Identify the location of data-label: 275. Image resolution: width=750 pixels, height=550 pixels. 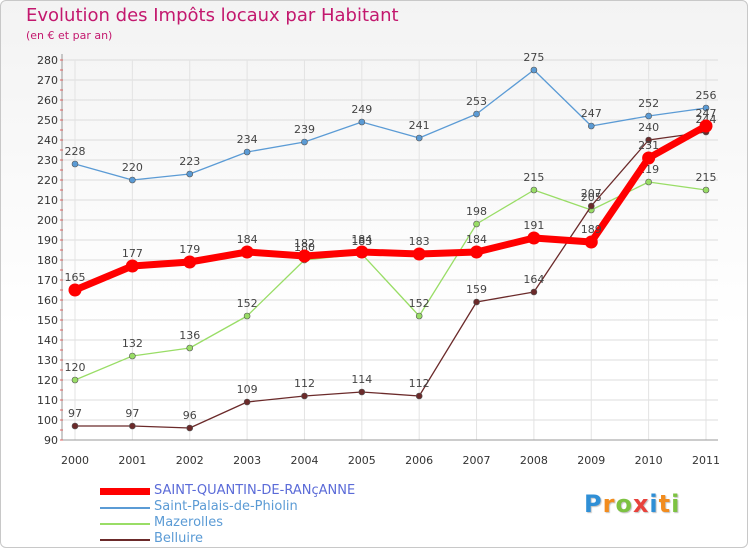
(533, 57).